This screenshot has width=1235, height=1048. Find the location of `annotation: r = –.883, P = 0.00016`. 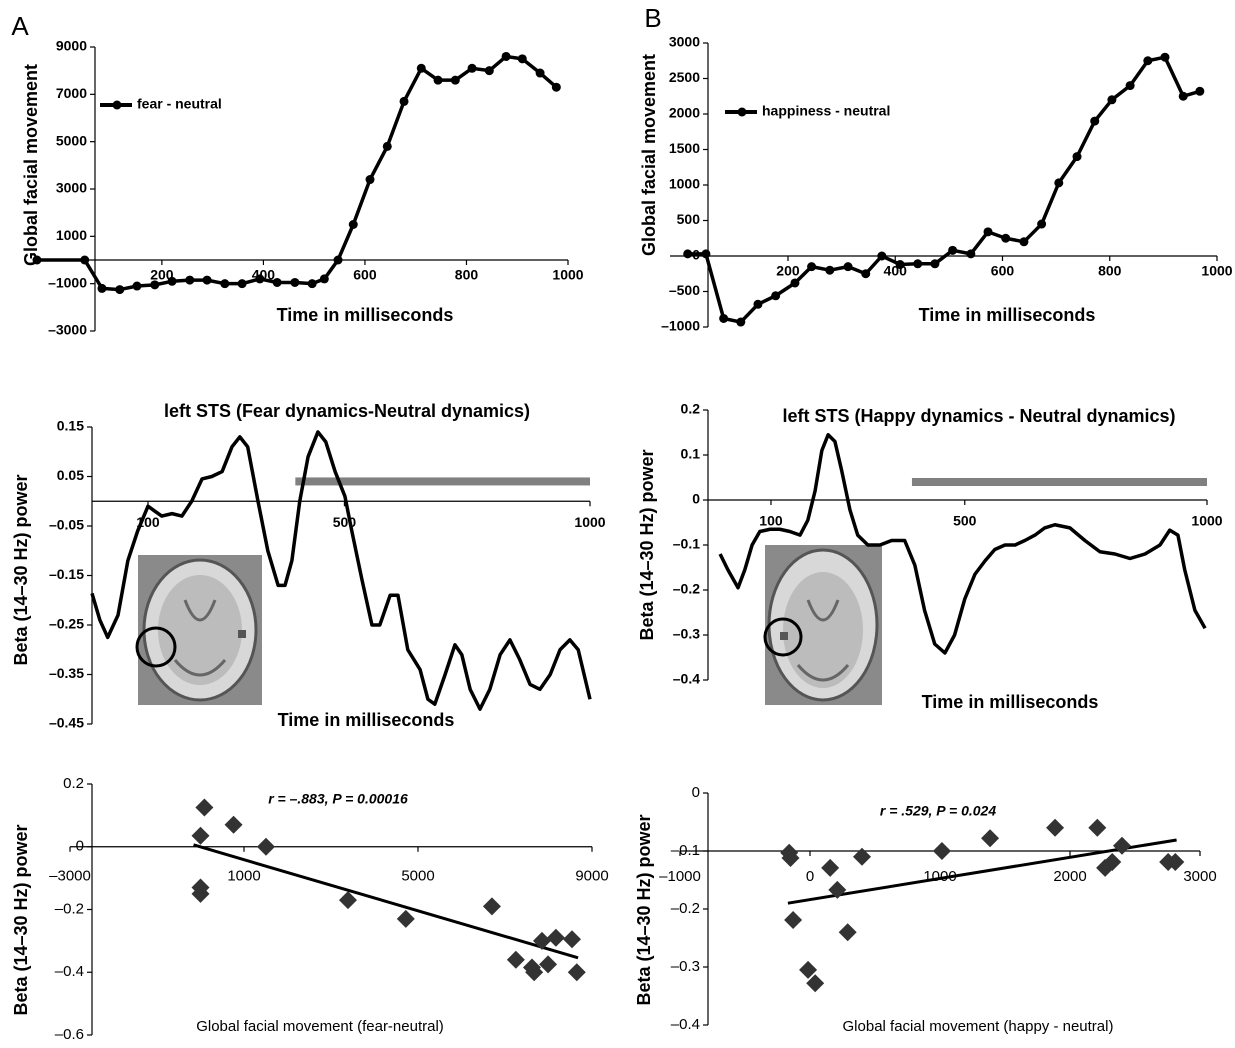

annotation: r = –.883, P = 0.00016 is located at coordinates (338, 799).